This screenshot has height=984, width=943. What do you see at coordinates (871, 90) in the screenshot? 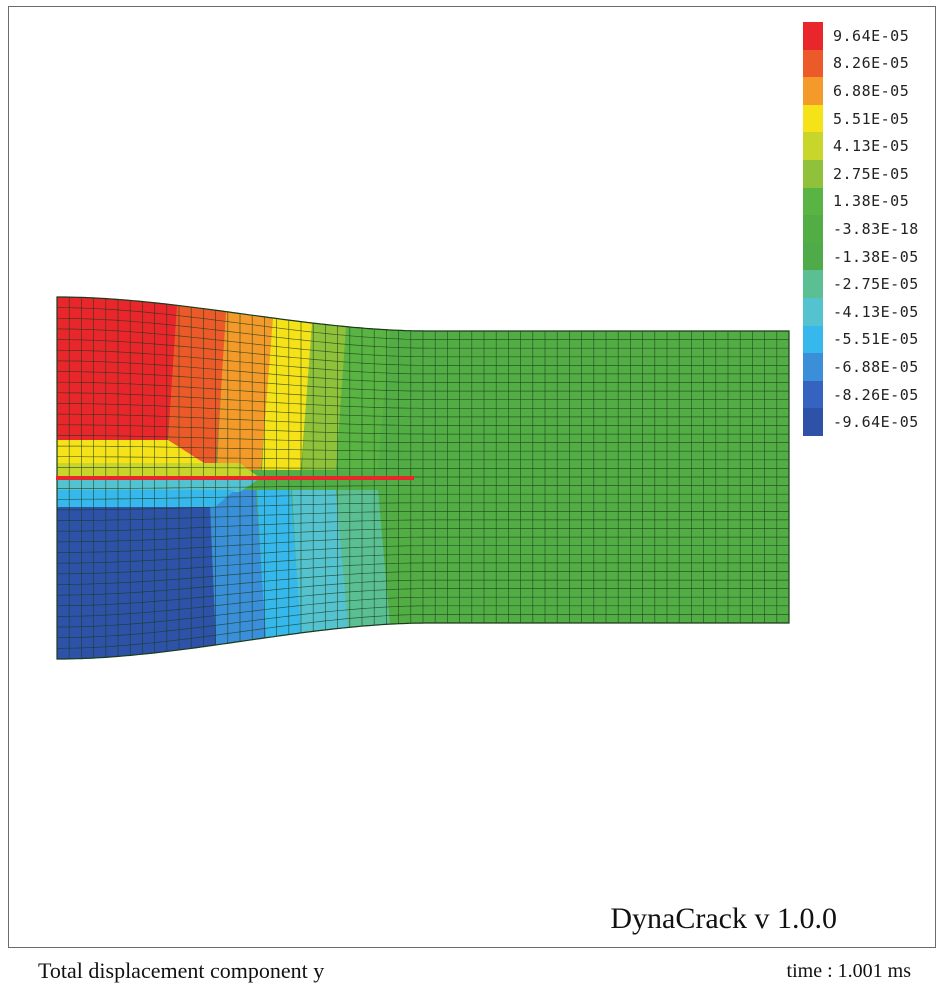
I see `legend-label: 6.88E-05` at bounding box center [871, 90].